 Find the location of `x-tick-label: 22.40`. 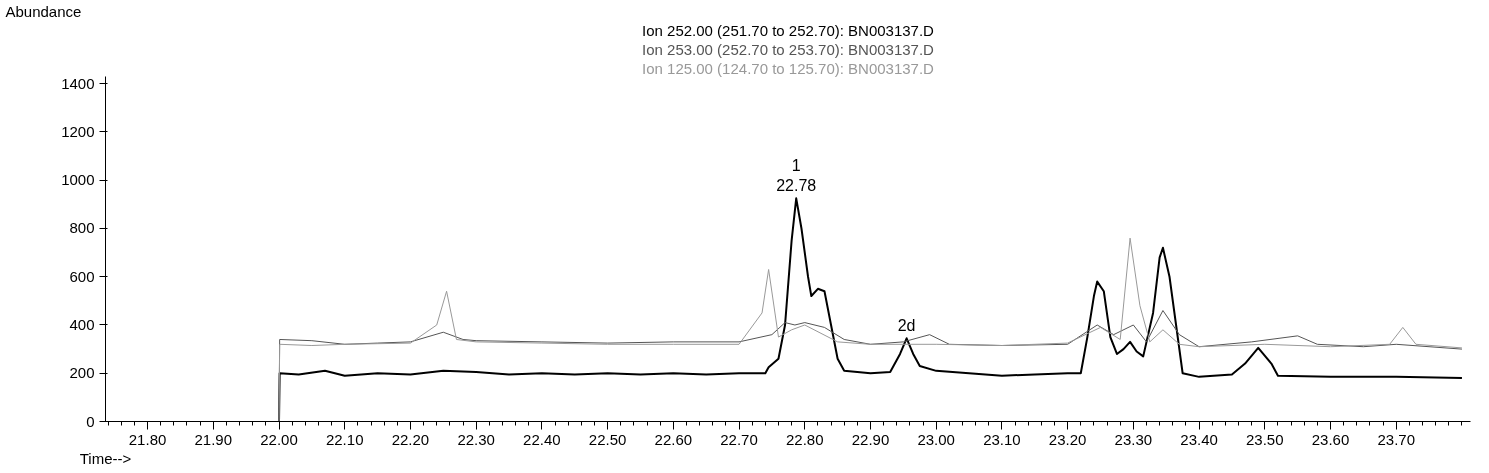

x-tick-label: 22.40 is located at coordinates (542, 439).